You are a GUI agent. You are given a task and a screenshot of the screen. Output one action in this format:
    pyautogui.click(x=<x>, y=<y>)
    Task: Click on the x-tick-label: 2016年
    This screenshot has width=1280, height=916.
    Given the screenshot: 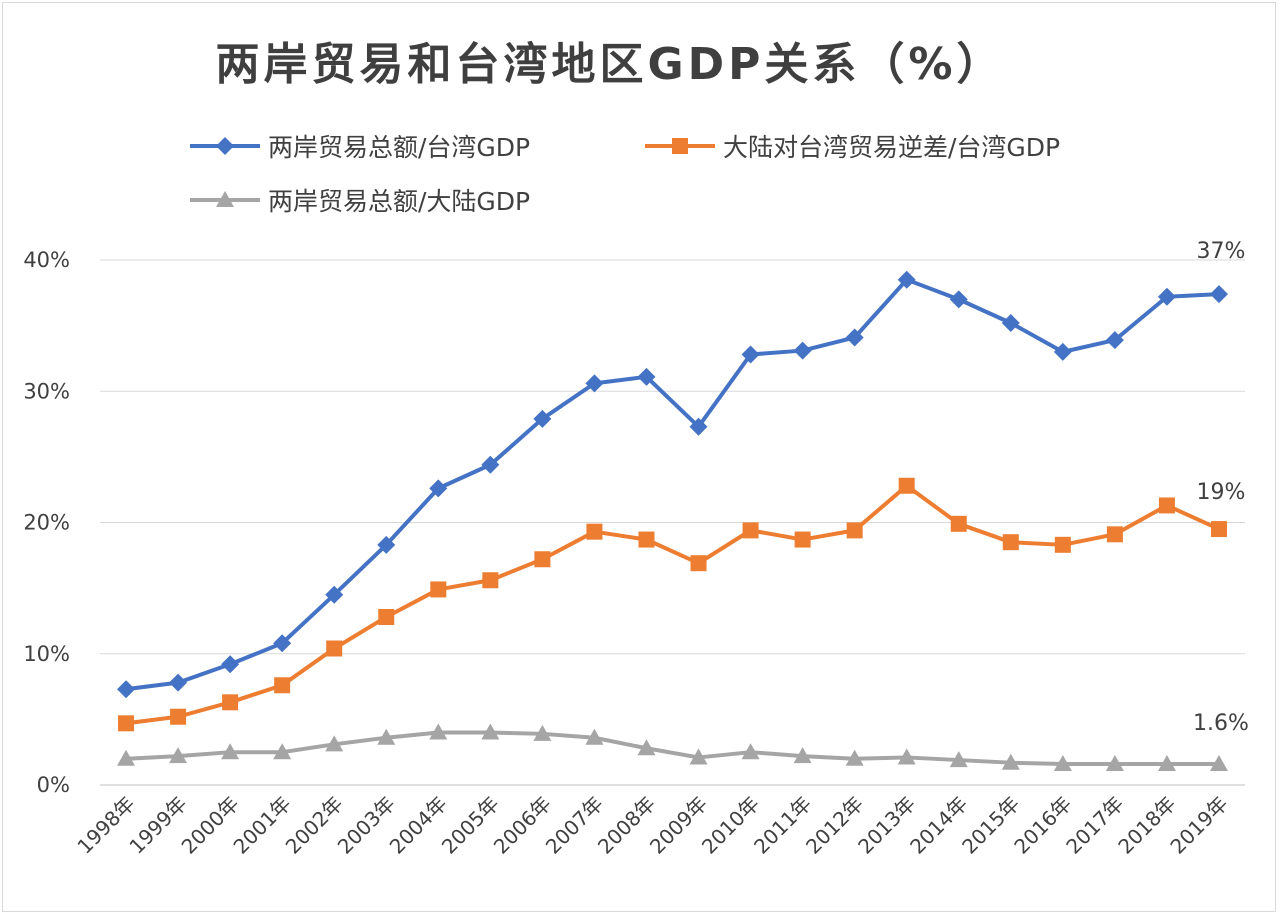 What is the action you would take?
    pyautogui.click(x=1042, y=825)
    